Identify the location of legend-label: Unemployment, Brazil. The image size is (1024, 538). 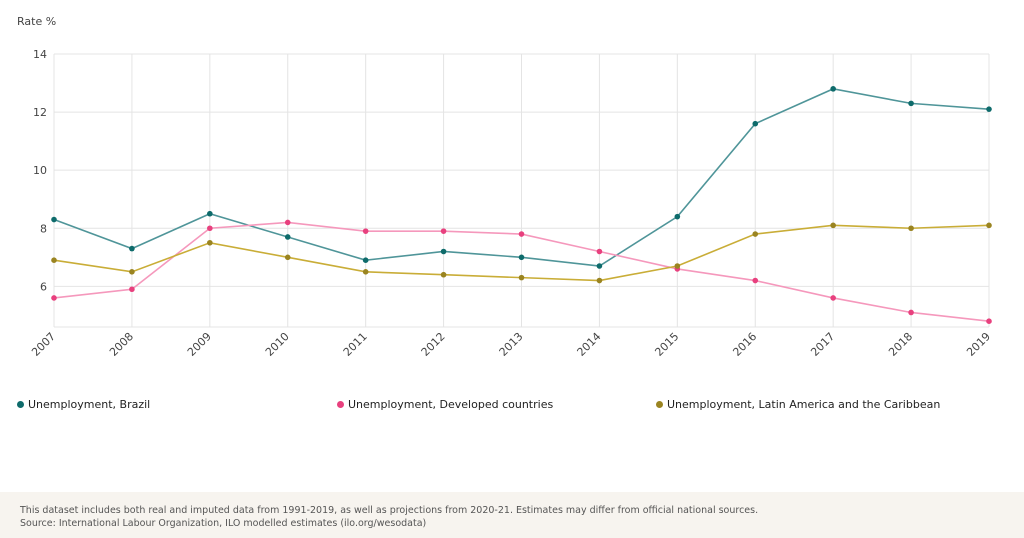
(89, 404).